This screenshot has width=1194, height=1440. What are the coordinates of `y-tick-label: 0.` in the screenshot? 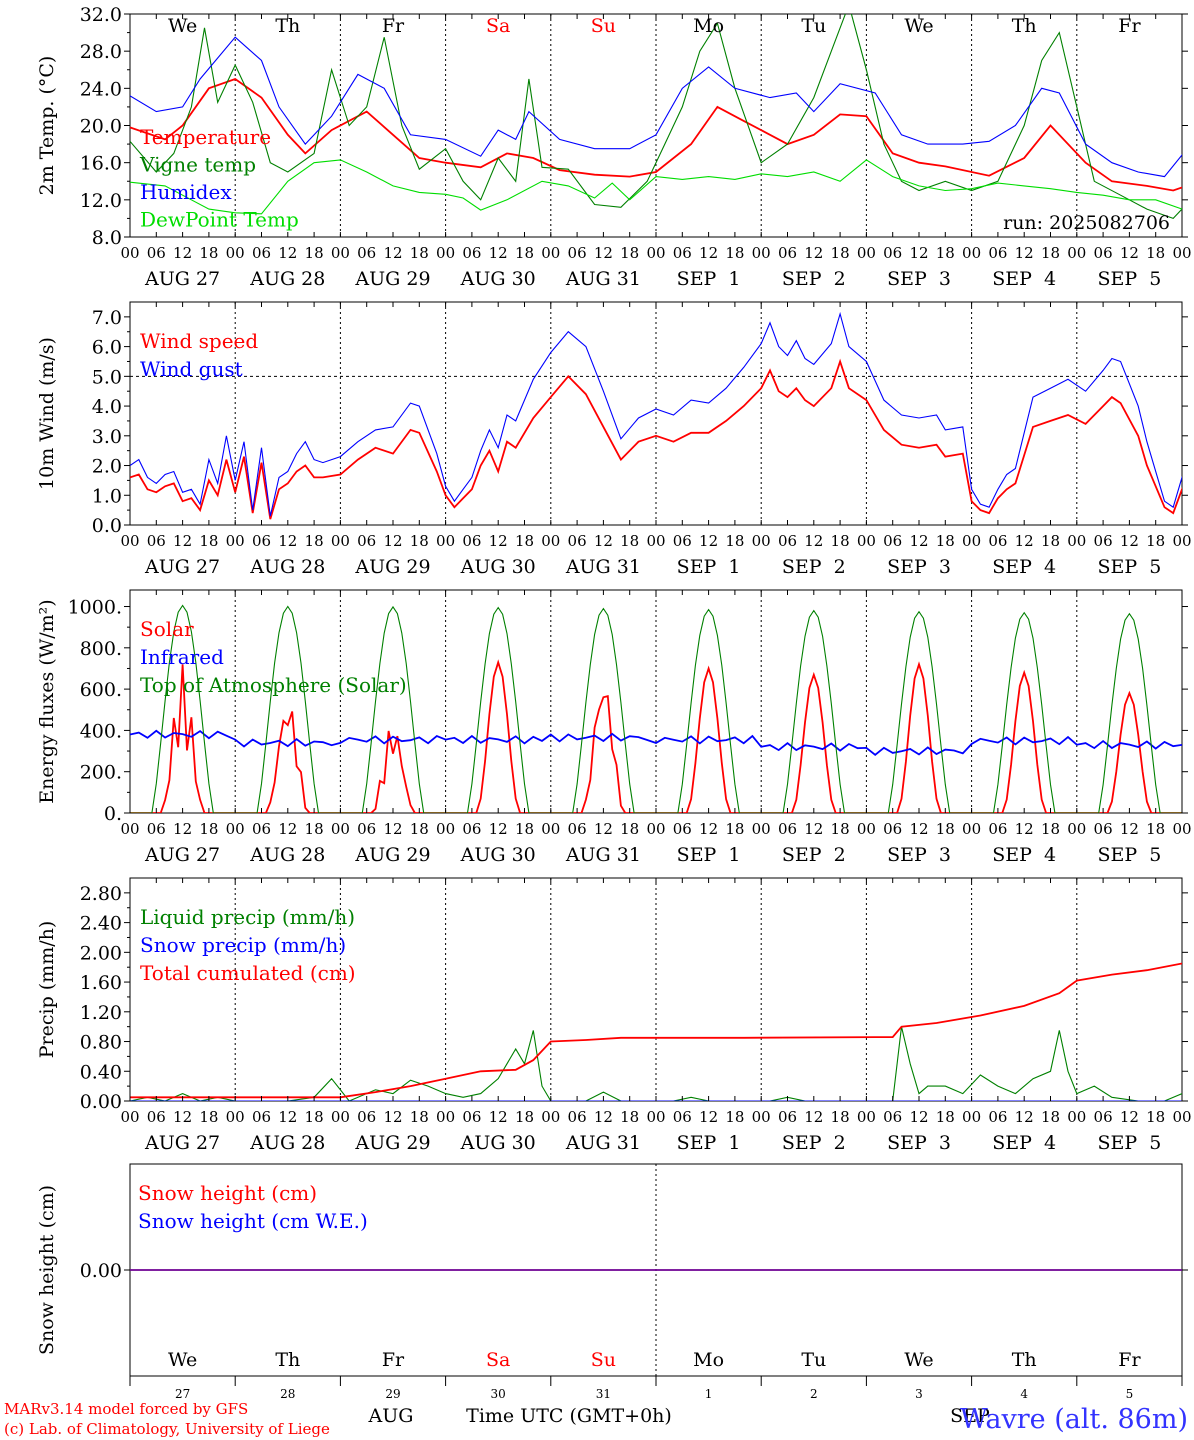 It's located at (113, 814).